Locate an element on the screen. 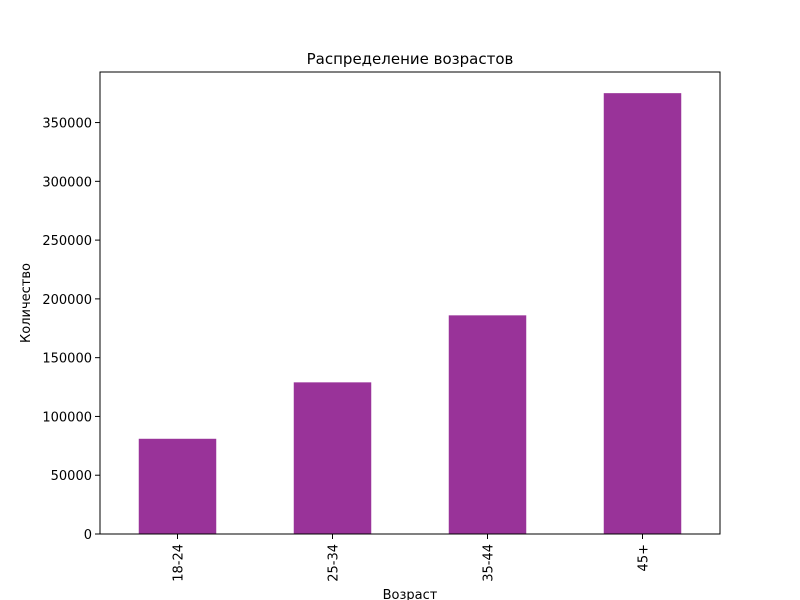 The height and width of the screenshot is (600, 800). y-tick-label: 50000 is located at coordinates (71, 476).